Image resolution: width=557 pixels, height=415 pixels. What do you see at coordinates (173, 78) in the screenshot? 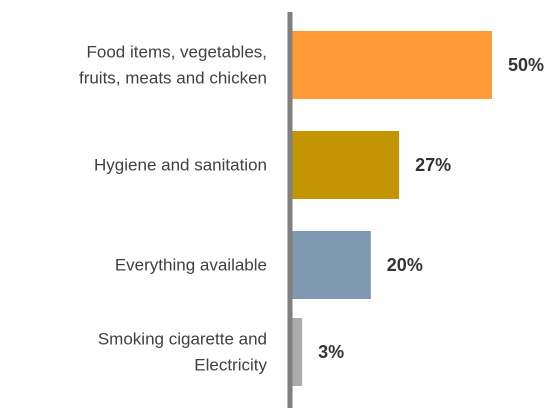
I see `category-label-0-line-1: fruits, meats and chicken` at bounding box center [173, 78].